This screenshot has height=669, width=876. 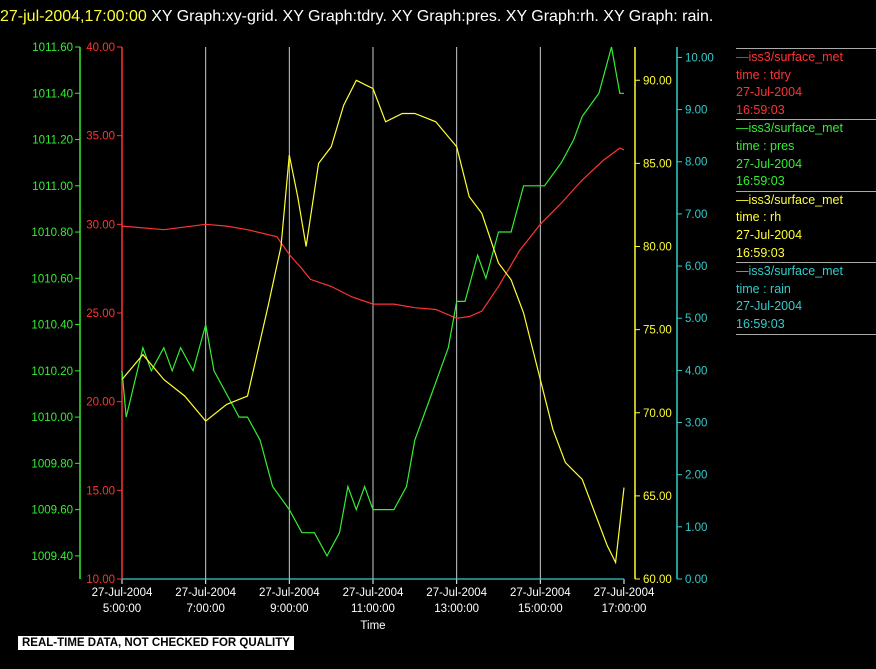 I want to click on x-tick-time: 5:00:00, so click(x=122, y=609).